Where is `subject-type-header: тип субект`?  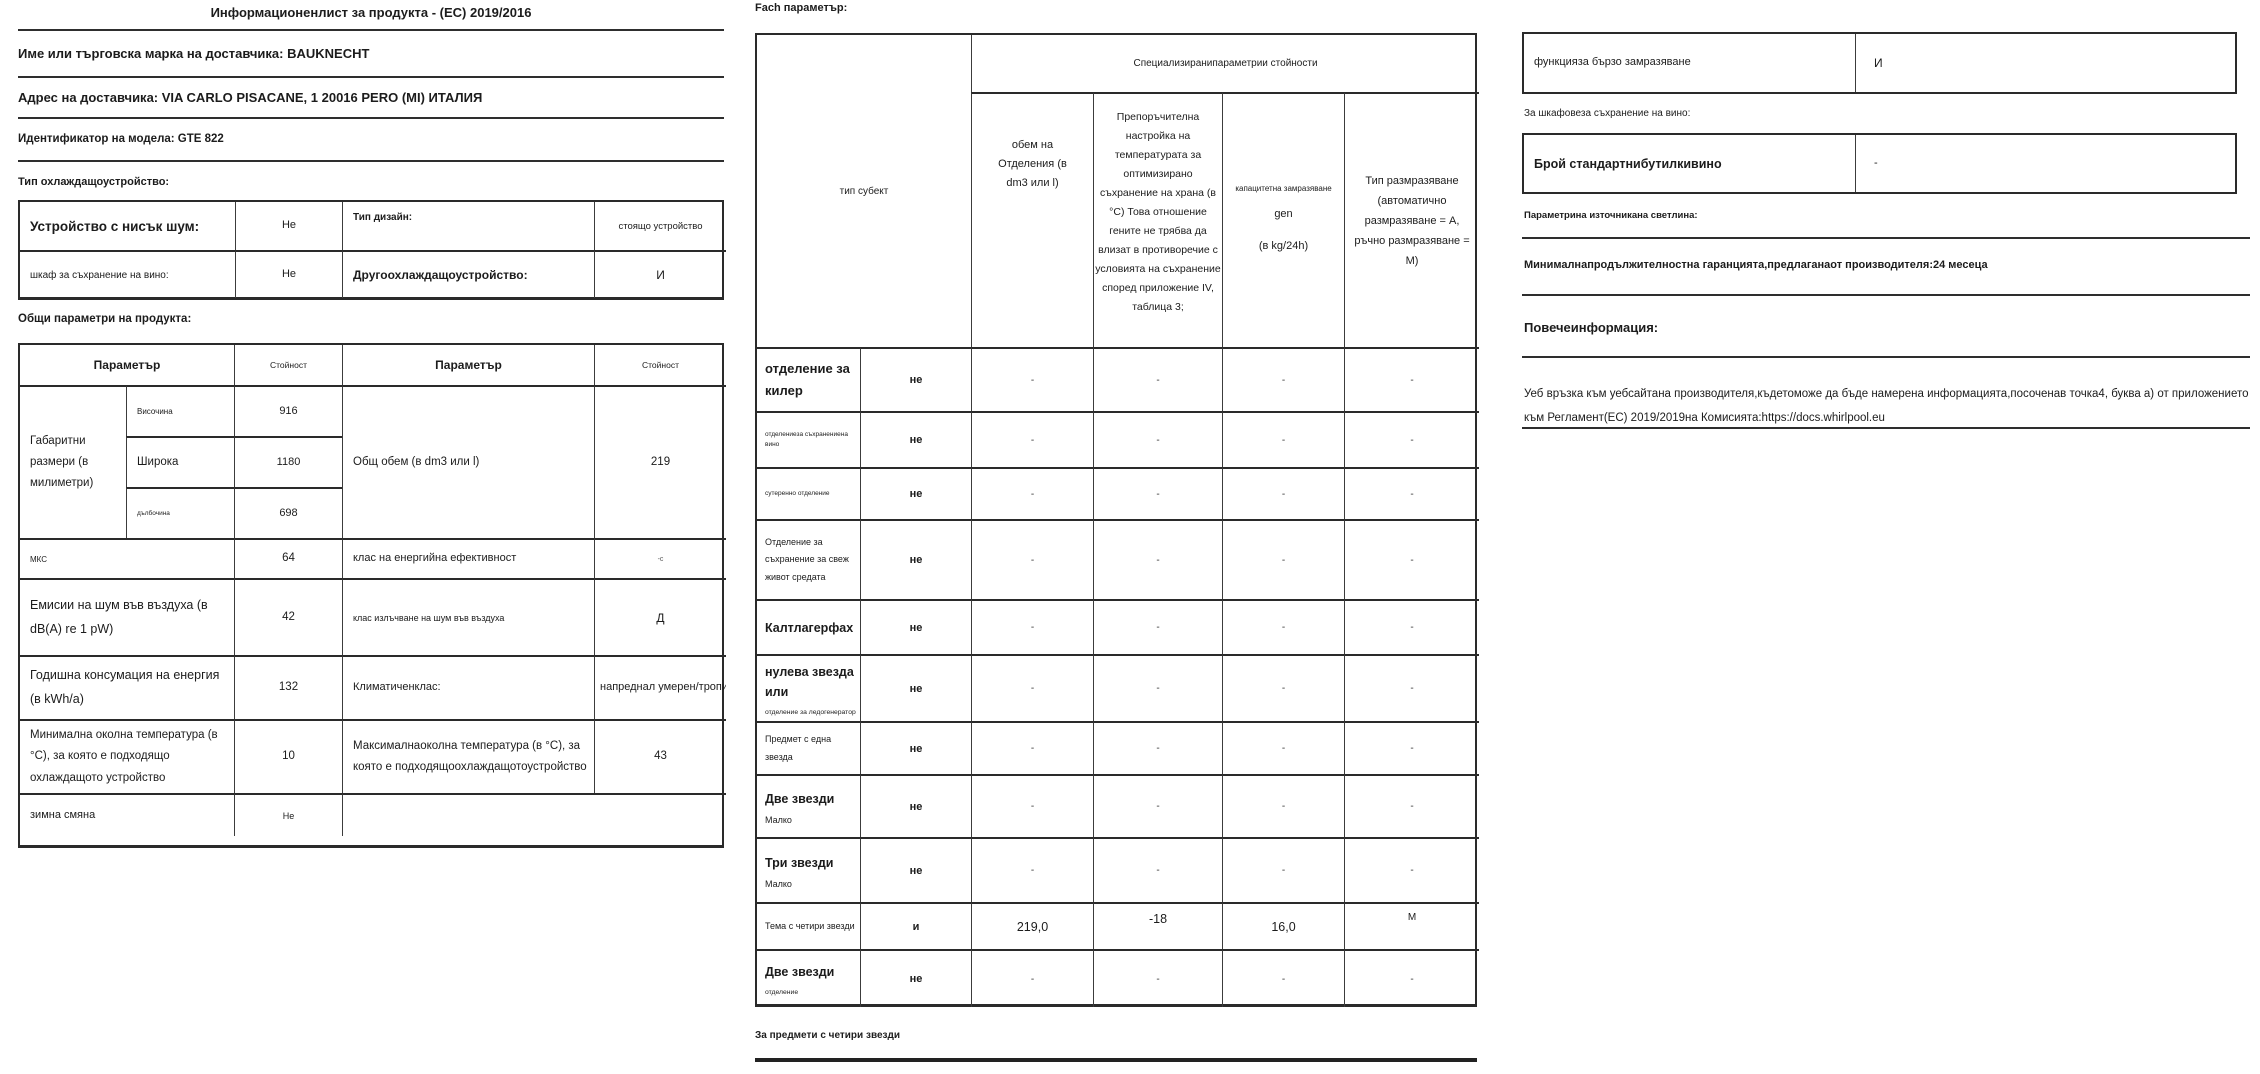 subject-type-header: тип субект is located at coordinates (864, 191).